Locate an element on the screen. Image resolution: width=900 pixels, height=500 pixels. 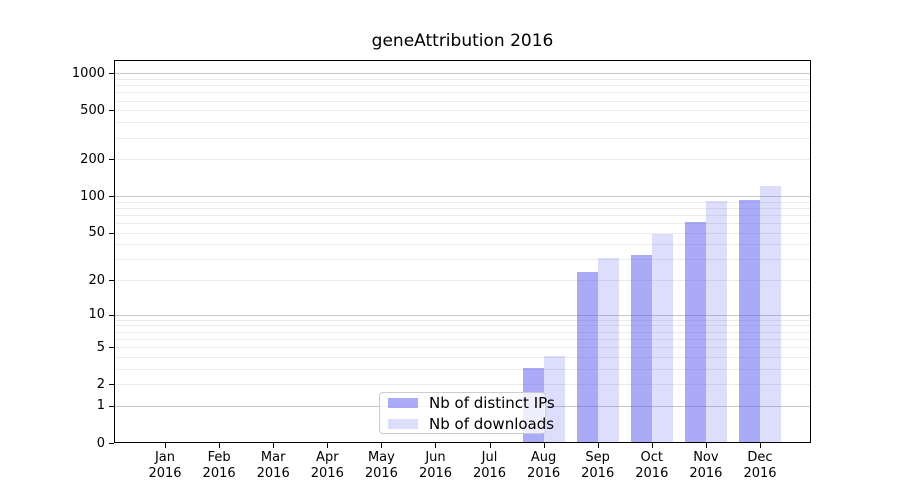
x-tick-label-sep: Sep 2016 is located at coordinates (598, 465).